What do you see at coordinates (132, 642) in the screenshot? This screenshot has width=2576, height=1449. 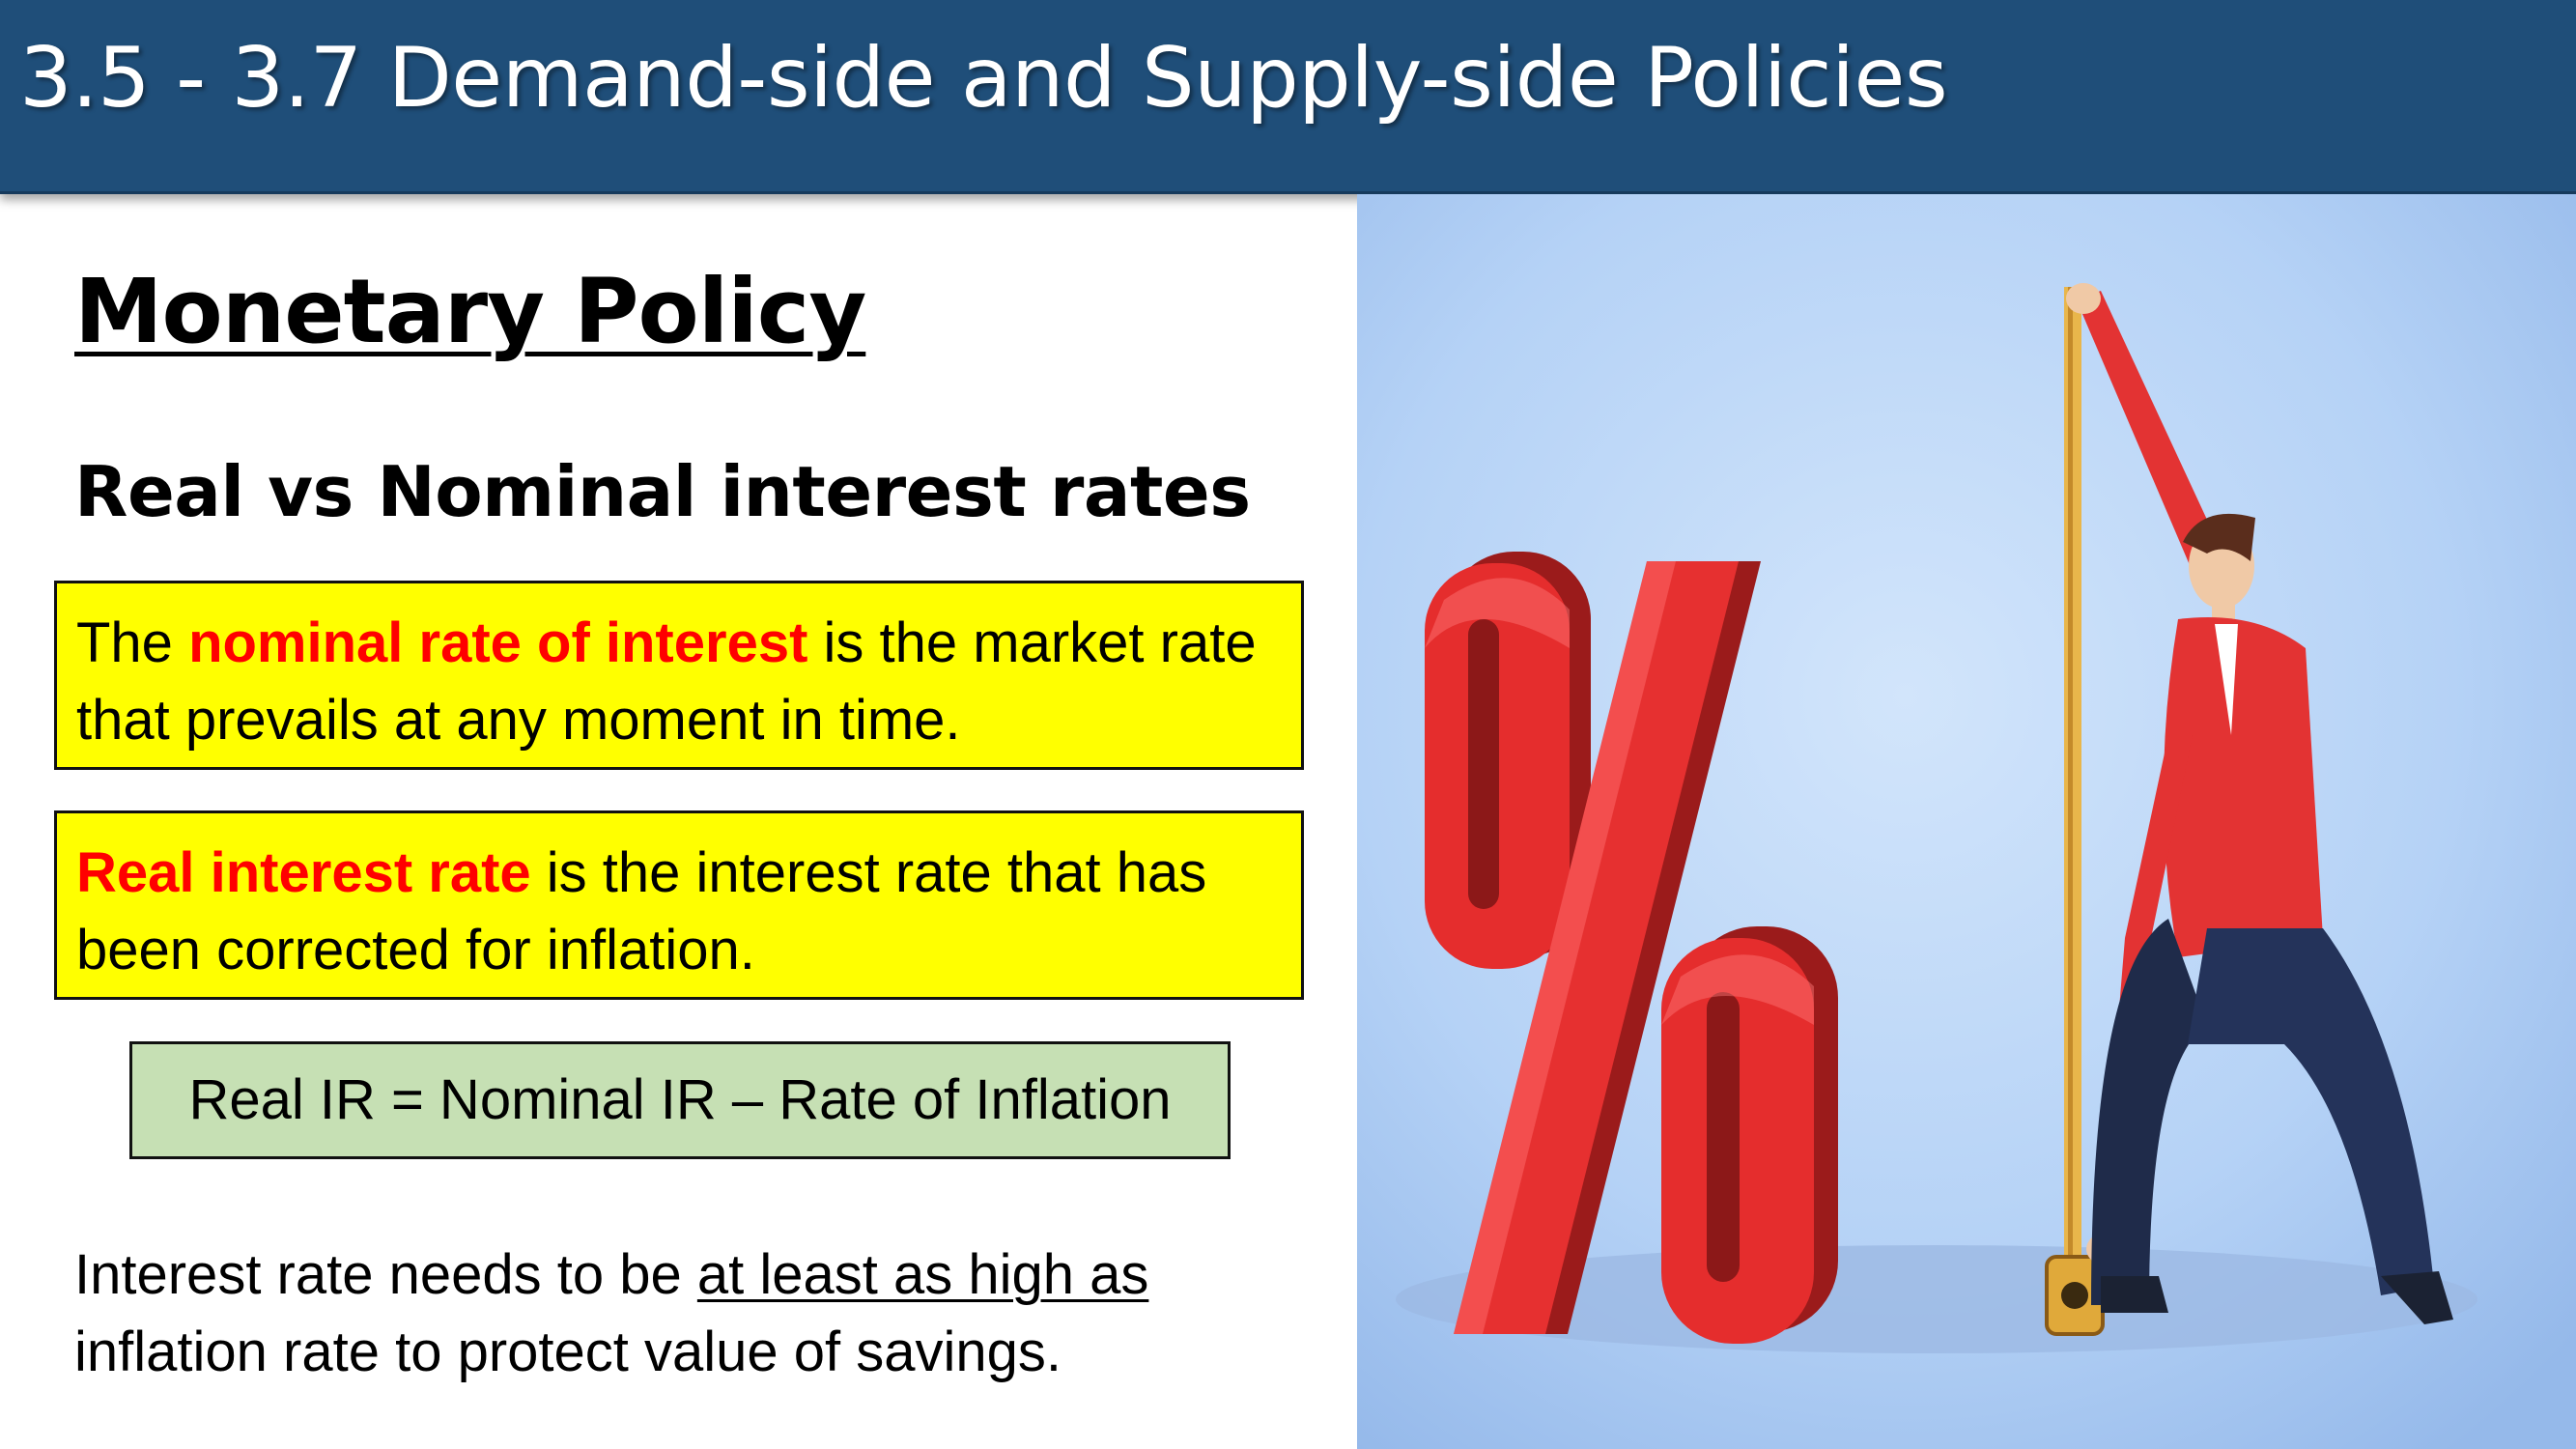 I see `definition-prefix: The` at bounding box center [132, 642].